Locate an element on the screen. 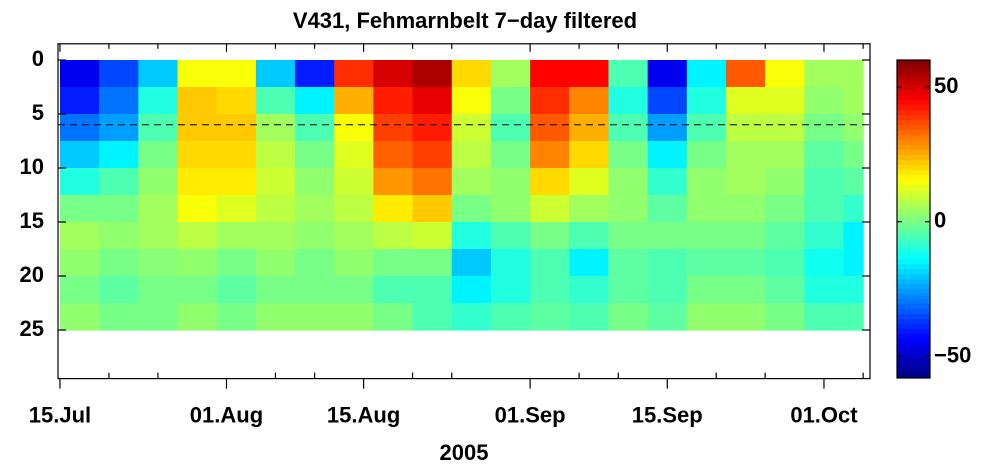  x-tick-label: 15.Sep is located at coordinates (667, 414).